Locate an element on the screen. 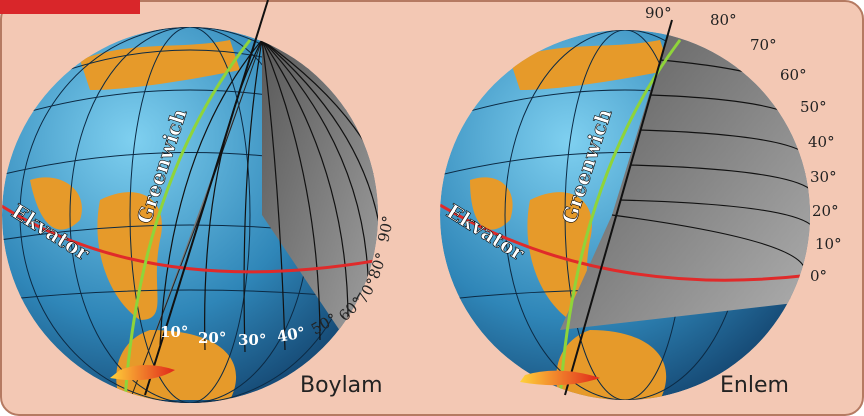 The width and height of the screenshot is (864, 416). tab is located at coordinates (70, 7).